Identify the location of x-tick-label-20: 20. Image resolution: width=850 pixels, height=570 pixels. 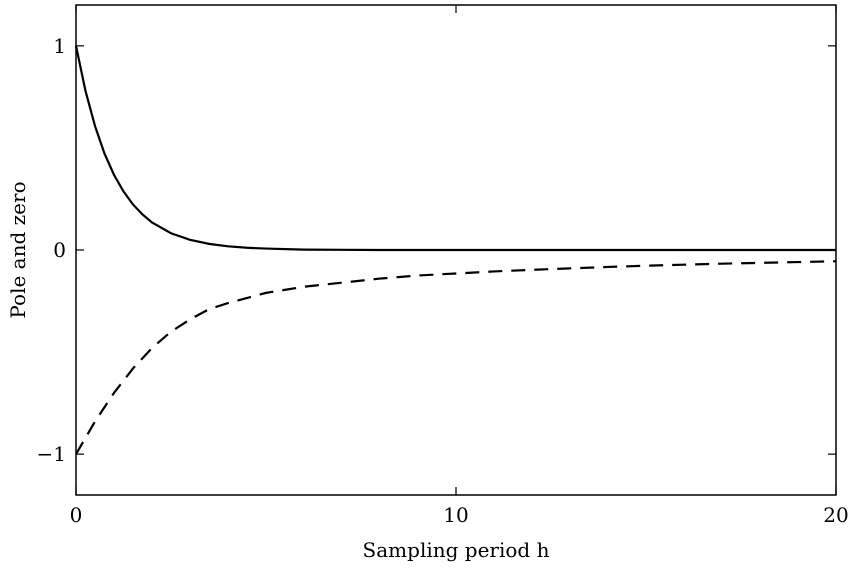
(835, 515).